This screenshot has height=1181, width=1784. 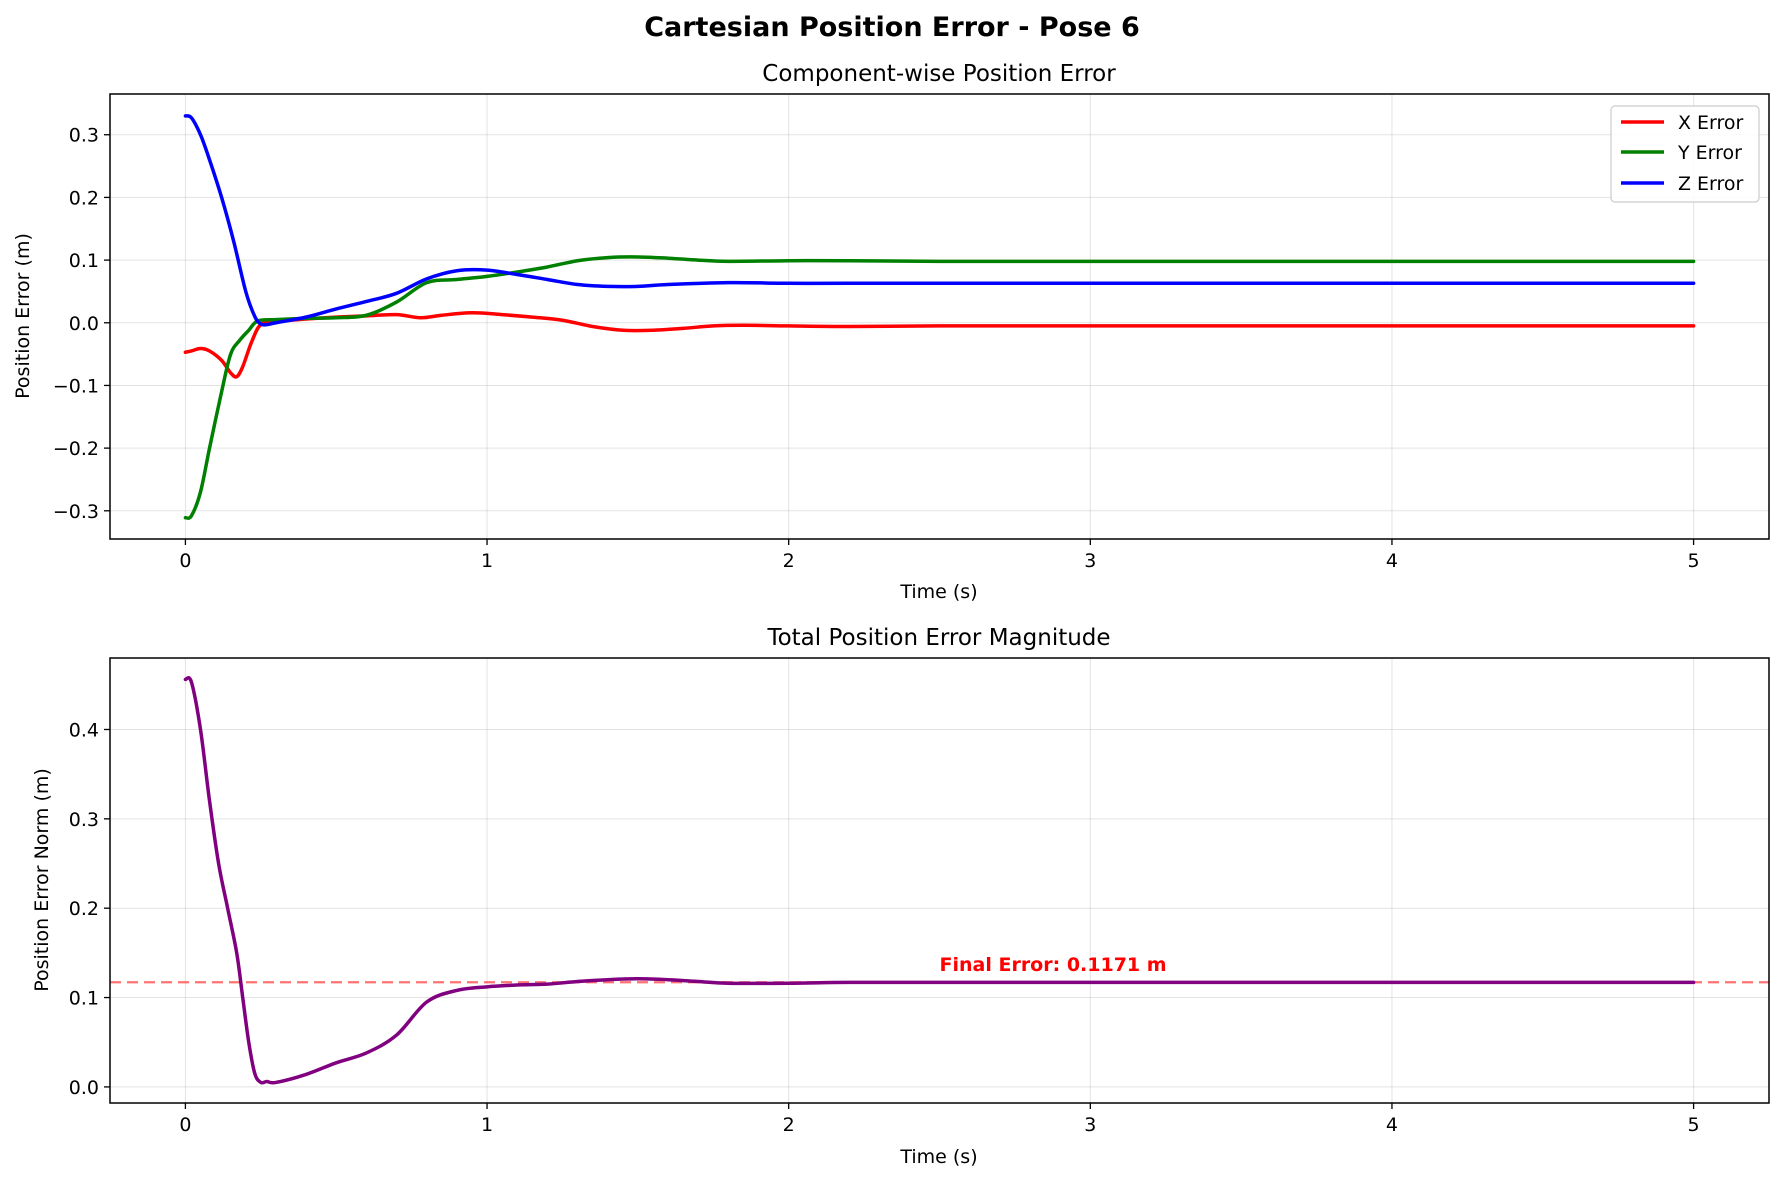 What do you see at coordinates (939, 74) in the screenshot?
I see `axes-title: Component-wise Position Error` at bounding box center [939, 74].